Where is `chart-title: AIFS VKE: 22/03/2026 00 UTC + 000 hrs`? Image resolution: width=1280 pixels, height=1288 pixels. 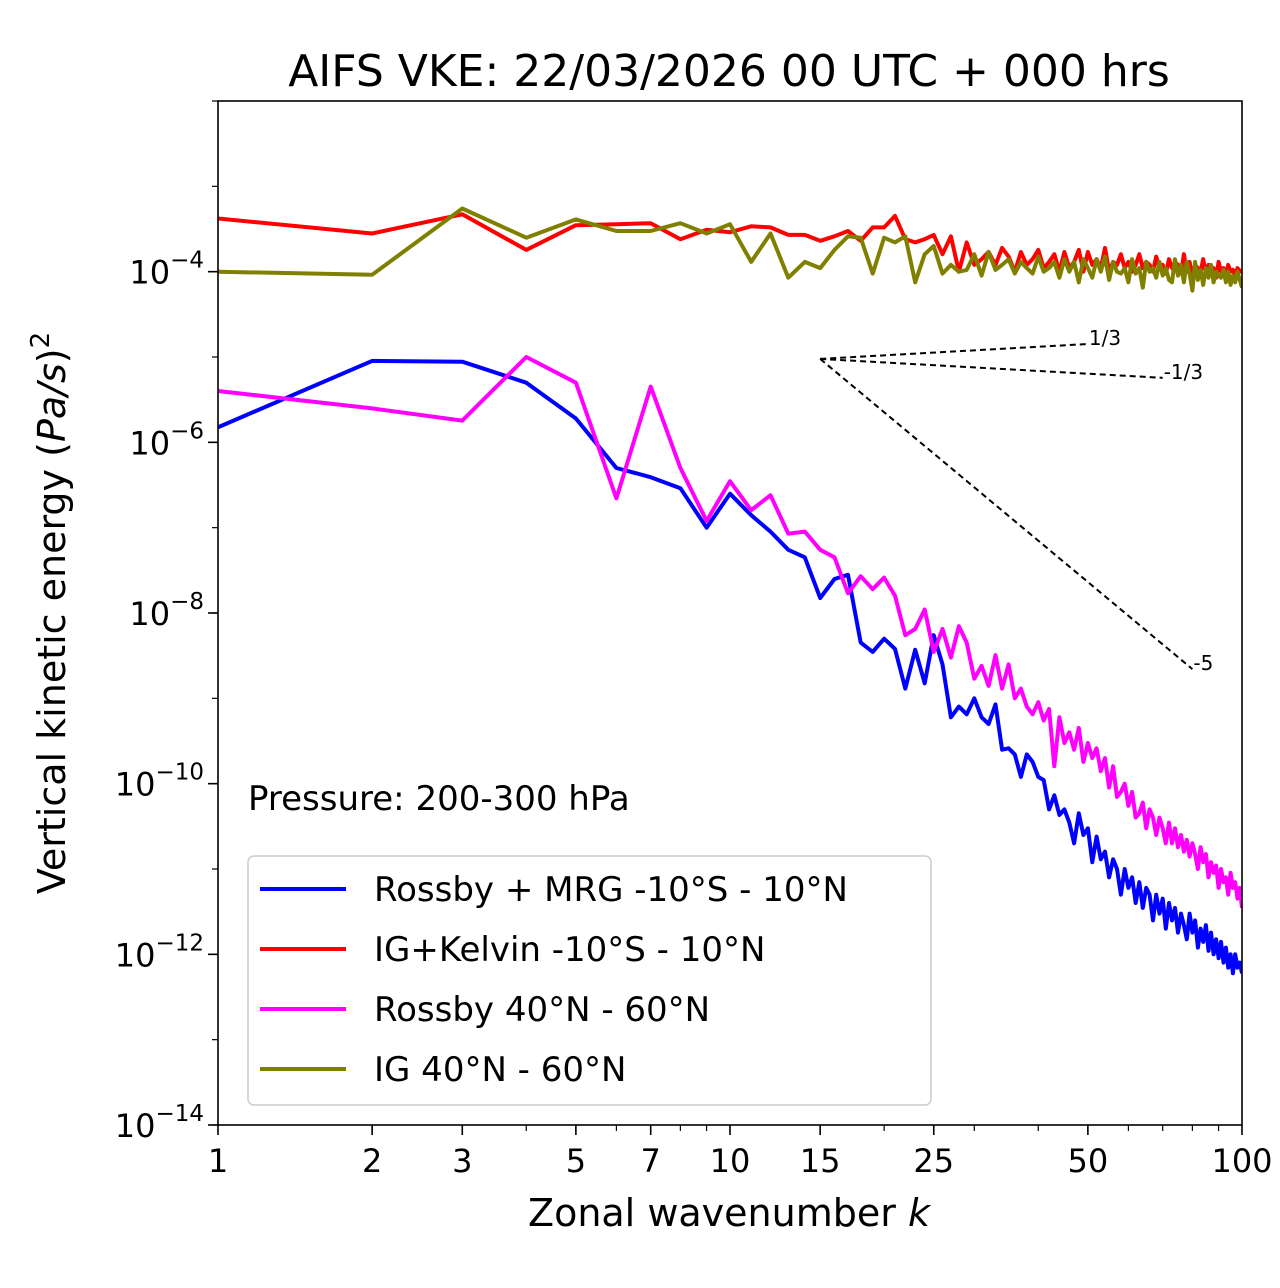 chart-title: AIFS VKE: 22/03/2026 00 UTC + 000 hrs is located at coordinates (729, 71).